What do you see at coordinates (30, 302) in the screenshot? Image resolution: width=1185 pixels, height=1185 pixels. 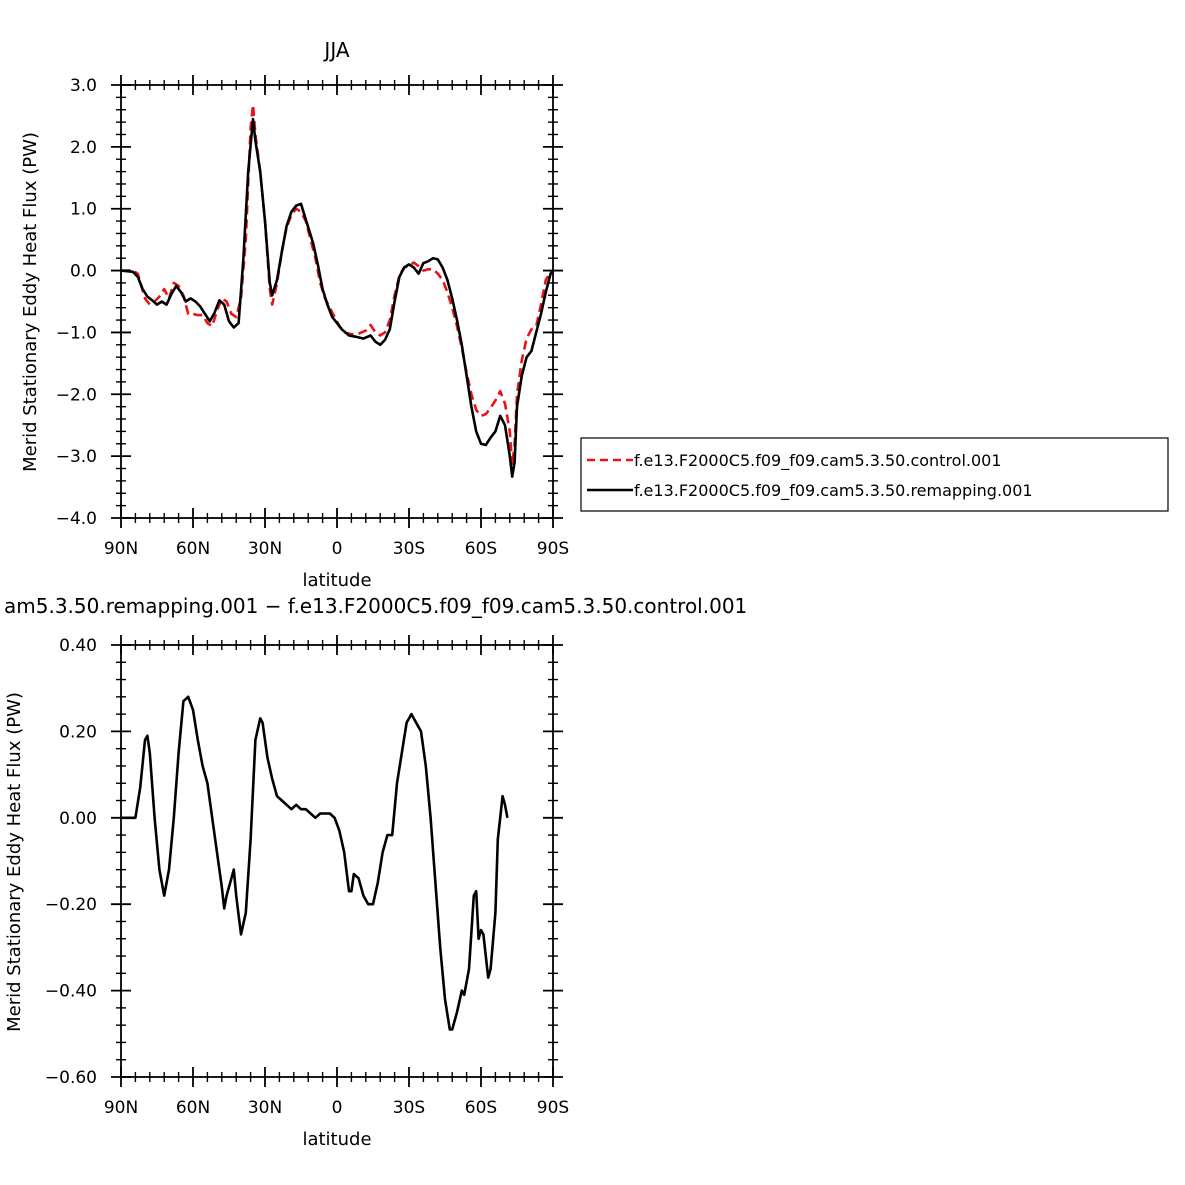 I see `y-axis-label-top: Merid Stationary Eddy Heat Flux (PW)` at bounding box center [30, 302].